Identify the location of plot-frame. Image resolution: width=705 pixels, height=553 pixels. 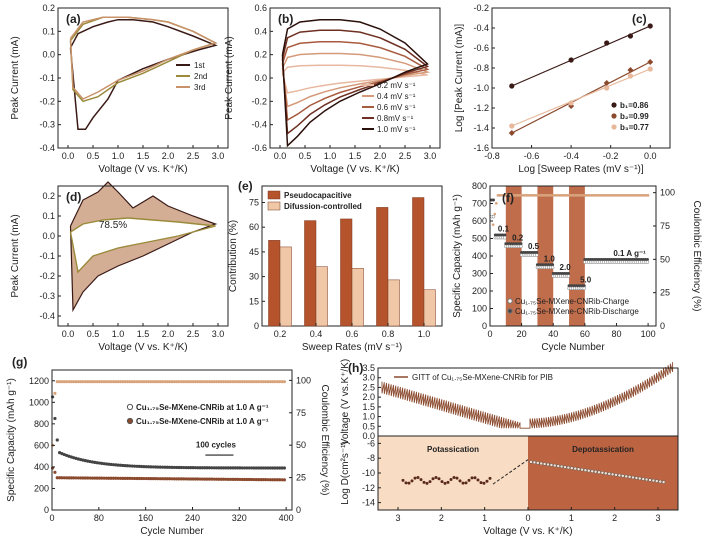
(172, 440).